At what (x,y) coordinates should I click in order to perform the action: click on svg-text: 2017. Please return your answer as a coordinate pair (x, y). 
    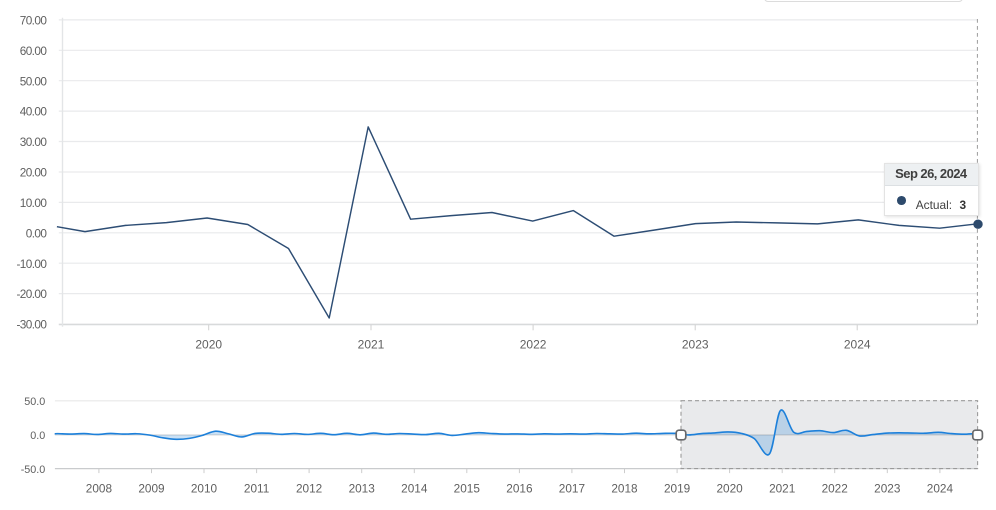
    Looking at the image, I should click on (572, 489).